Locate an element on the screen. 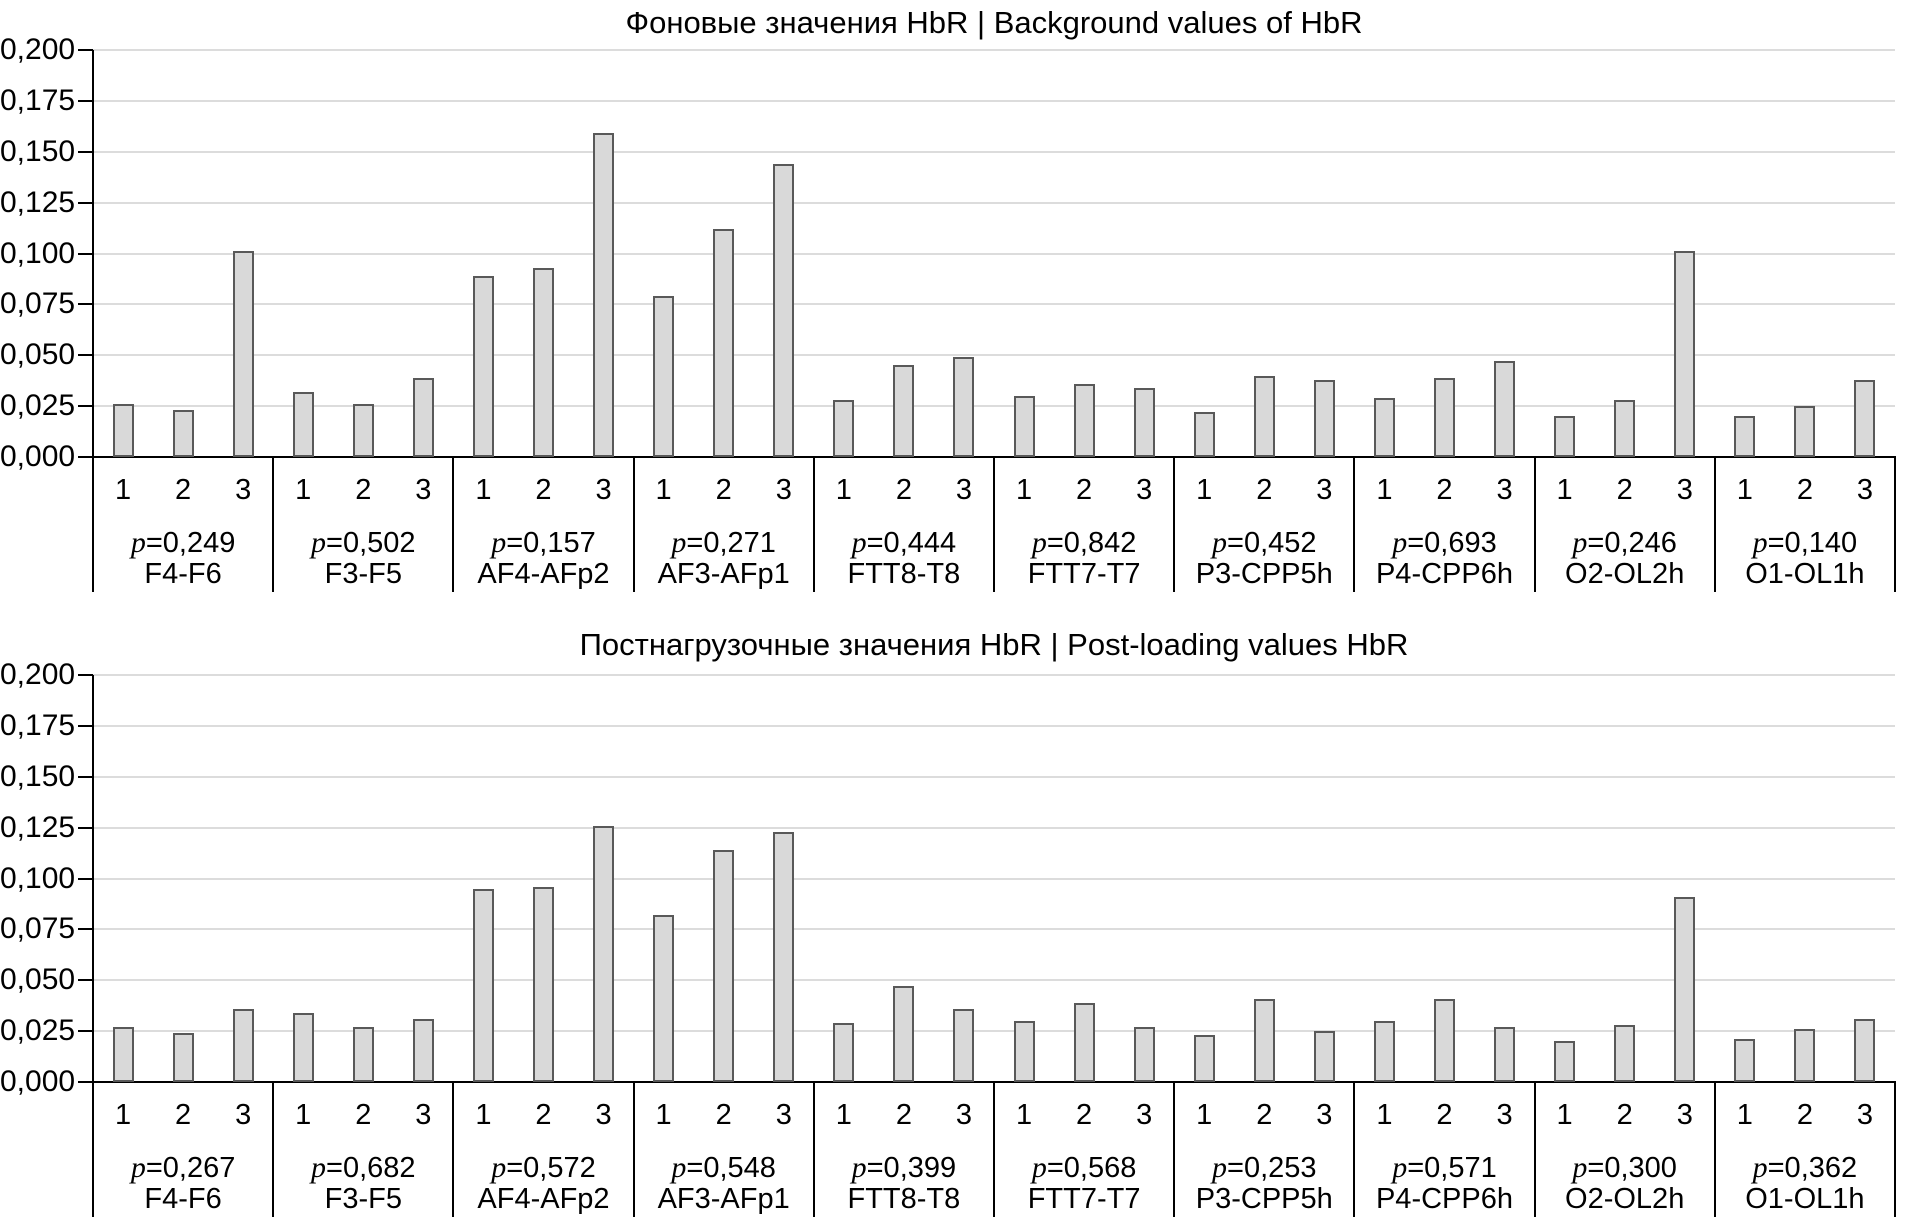 The height and width of the screenshot is (1224, 1907). p-value-label: p=0,253 is located at coordinates (1264, 1167).